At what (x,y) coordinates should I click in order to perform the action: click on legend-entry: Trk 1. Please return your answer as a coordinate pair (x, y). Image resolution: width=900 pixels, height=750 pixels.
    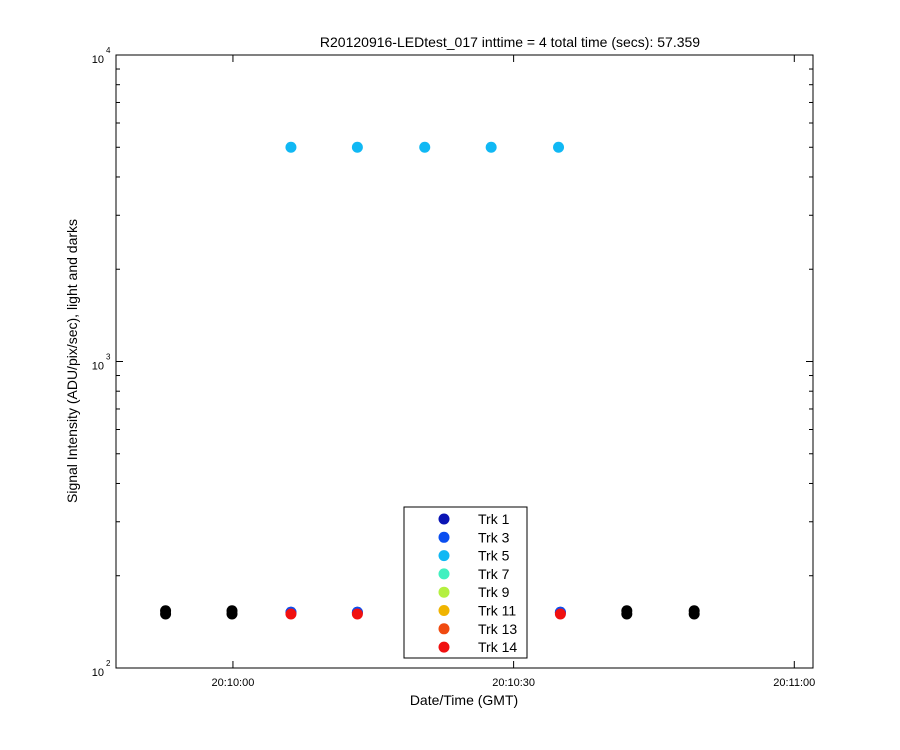
    Looking at the image, I should click on (494, 519).